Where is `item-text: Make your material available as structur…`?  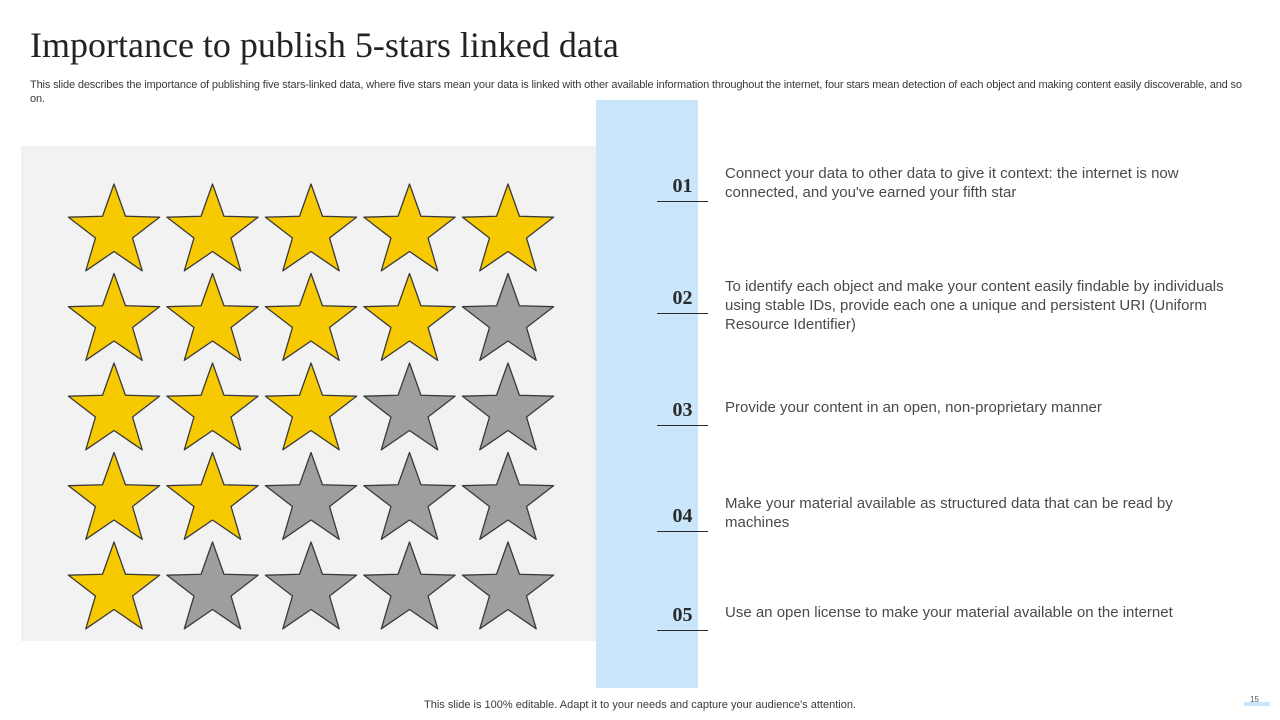 item-text: Make your material available as structur… is located at coordinates (949, 513).